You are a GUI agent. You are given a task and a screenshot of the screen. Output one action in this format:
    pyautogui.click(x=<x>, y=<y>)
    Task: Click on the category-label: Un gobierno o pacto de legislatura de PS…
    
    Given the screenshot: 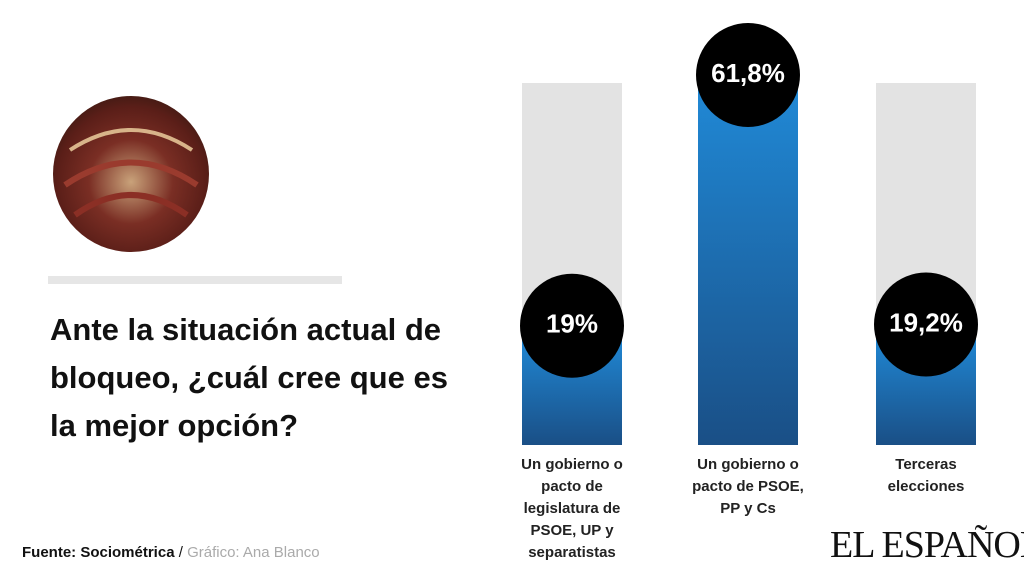 What is the action you would take?
    pyautogui.click(x=572, y=508)
    